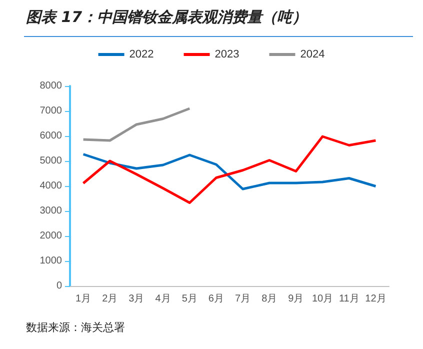 The height and width of the screenshot is (349, 423). Describe the element at coordinates (243, 299) in the screenshot. I see `x-tick-label: 7月` at that location.